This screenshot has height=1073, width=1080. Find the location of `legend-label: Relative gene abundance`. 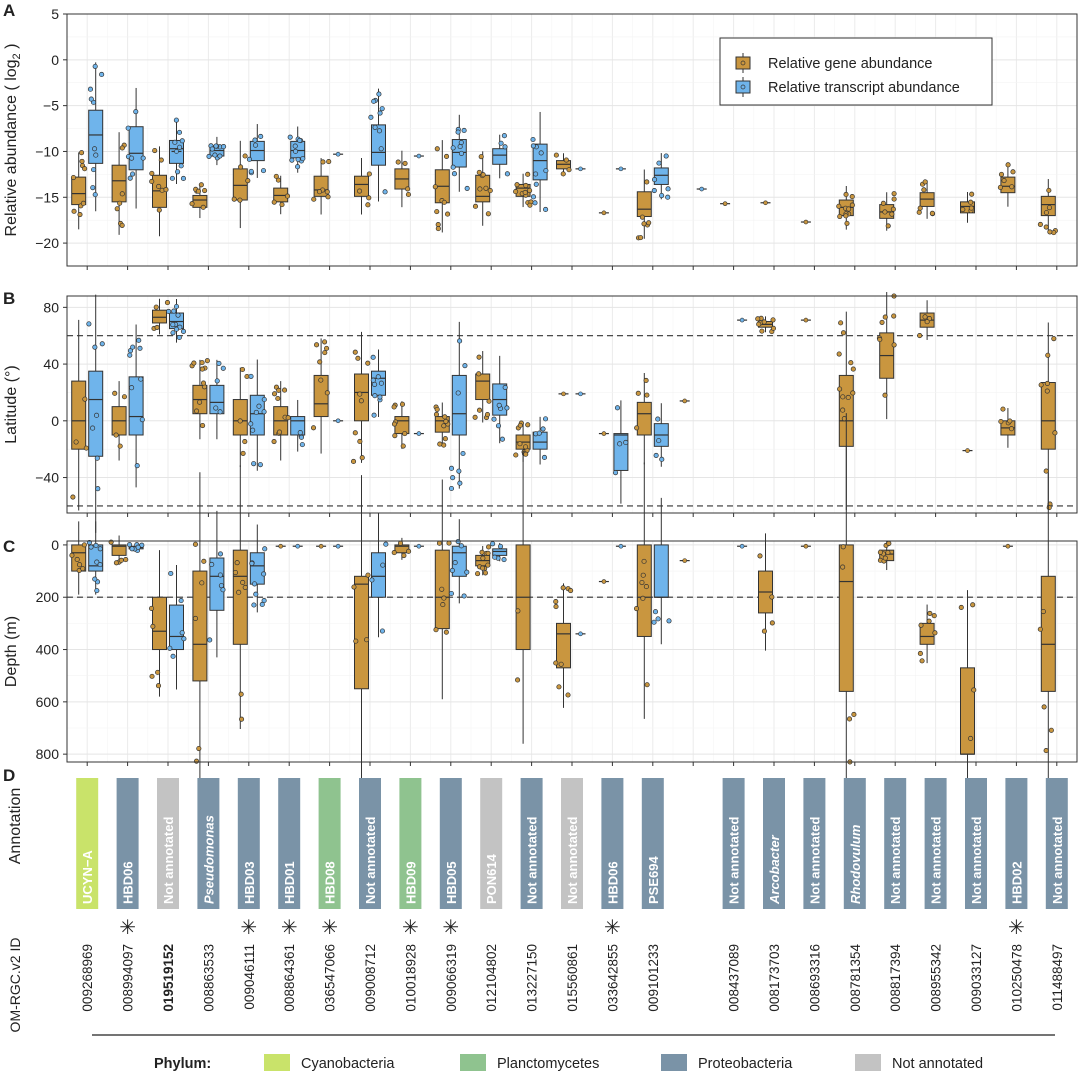

legend-label: Relative gene abundance is located at coordinates (850, 64).